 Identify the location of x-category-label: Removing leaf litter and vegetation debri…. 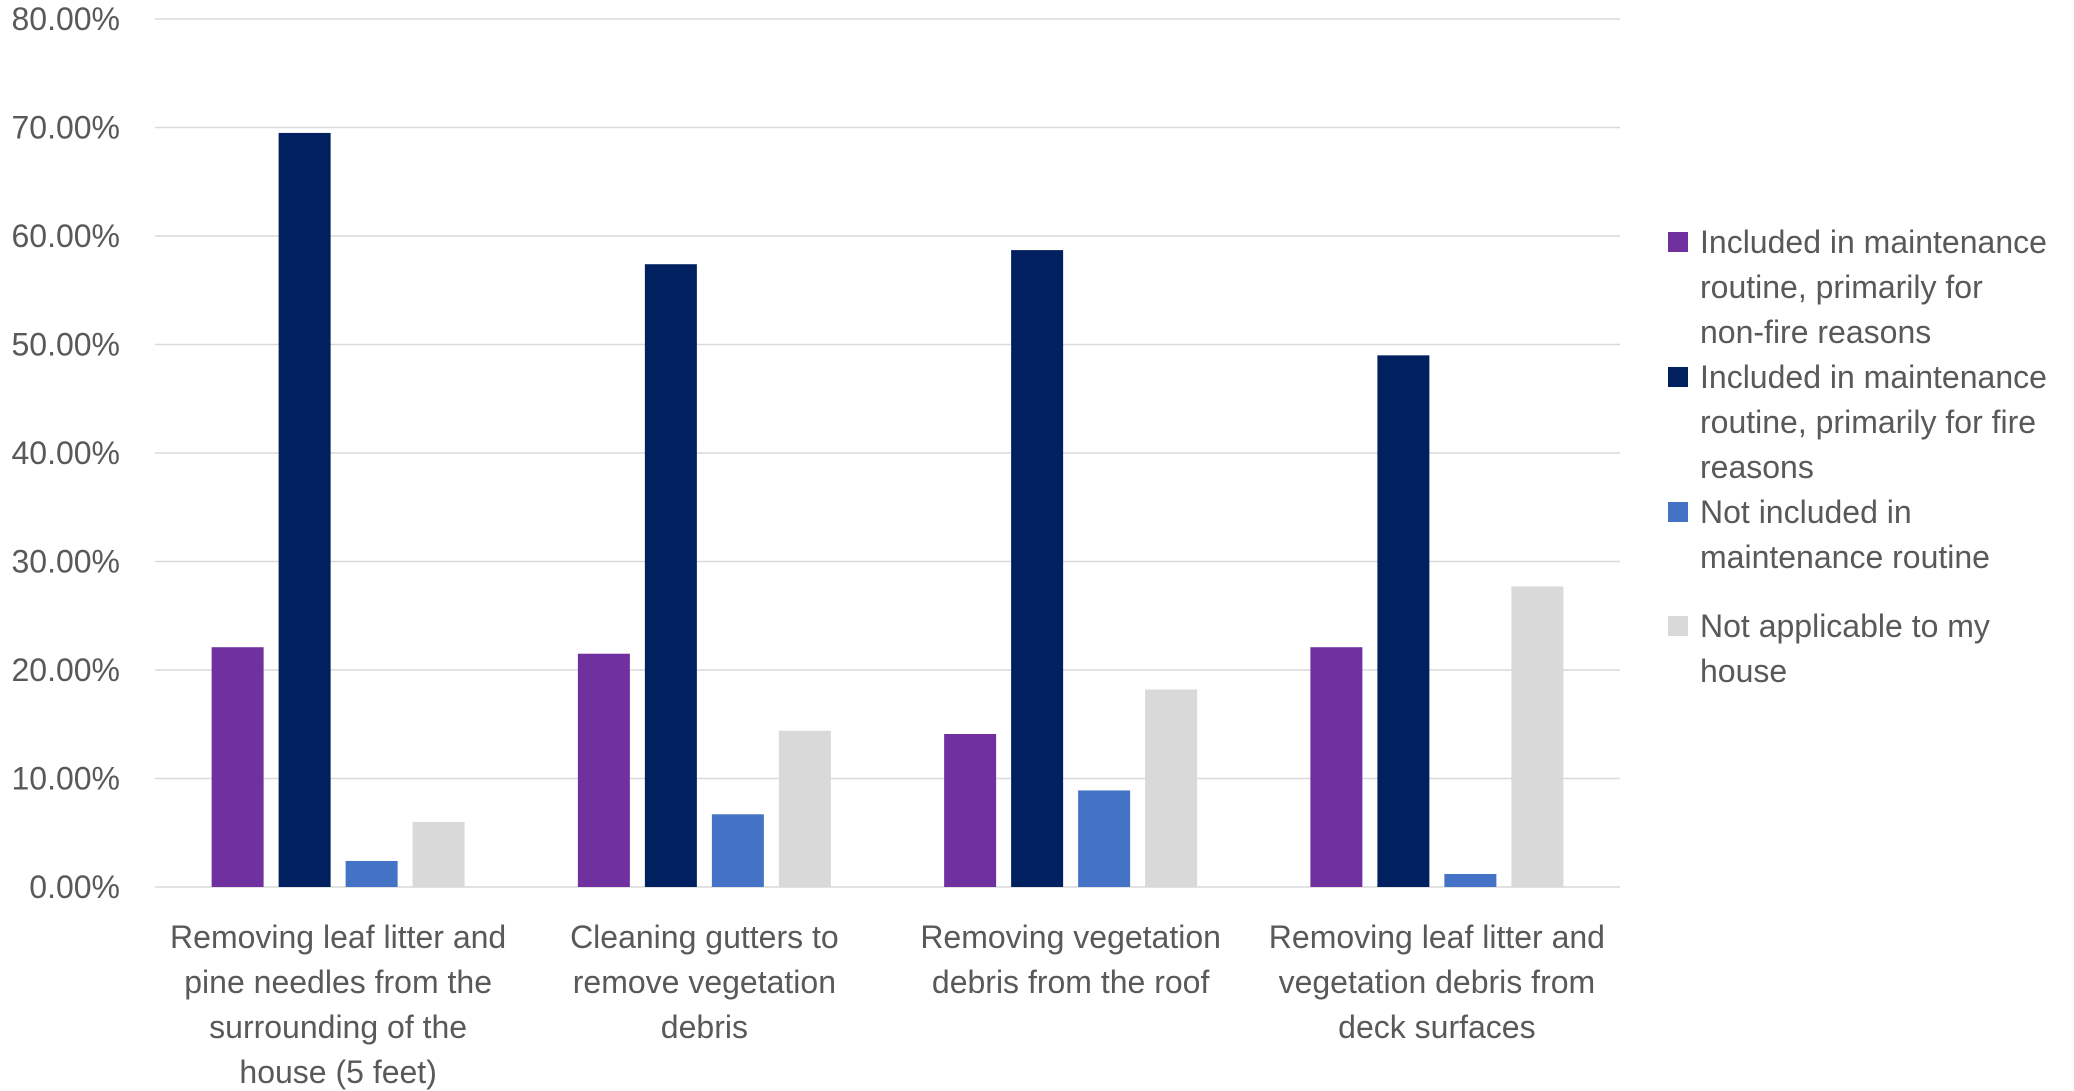
(1437, 982).